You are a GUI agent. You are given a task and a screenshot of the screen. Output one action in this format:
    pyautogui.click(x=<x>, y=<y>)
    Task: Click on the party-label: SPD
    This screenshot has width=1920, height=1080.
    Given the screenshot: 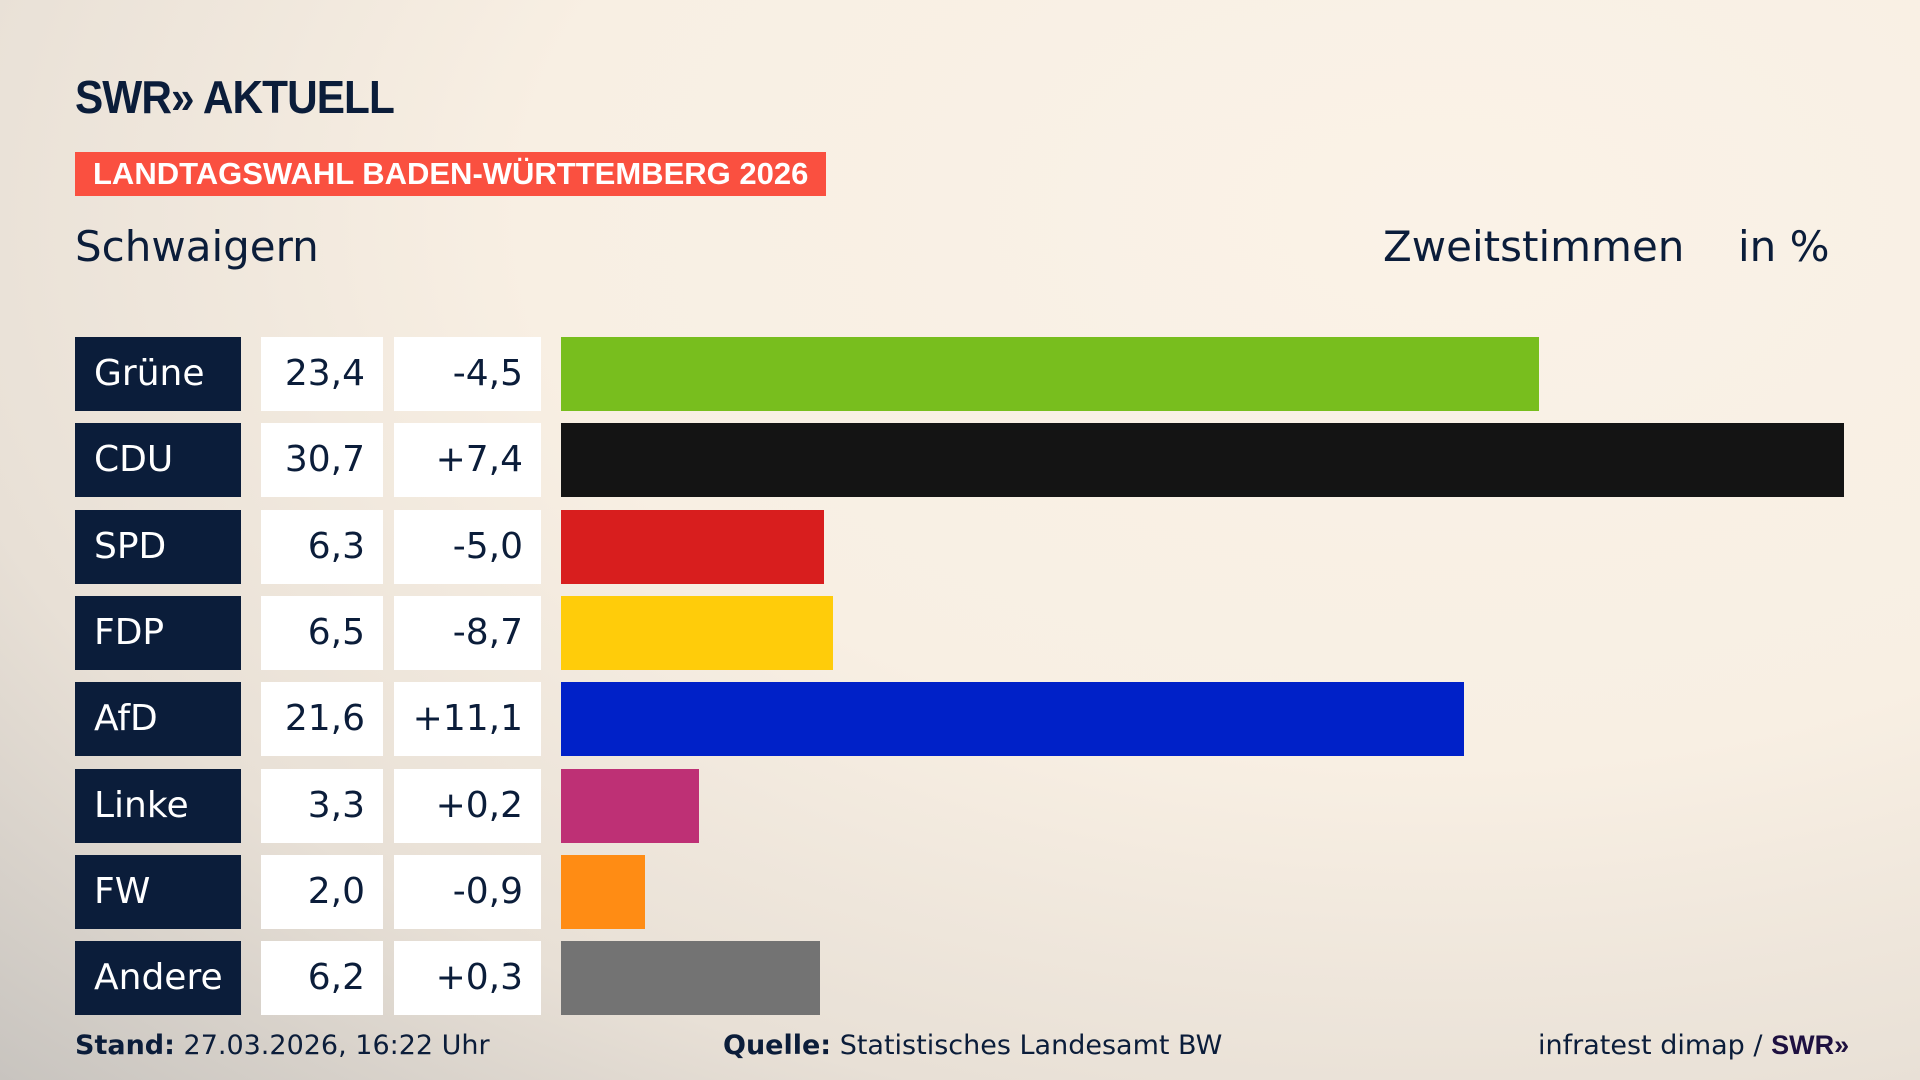 What is the action you would take?
    pyautogui.click(x=158, y=546)
    